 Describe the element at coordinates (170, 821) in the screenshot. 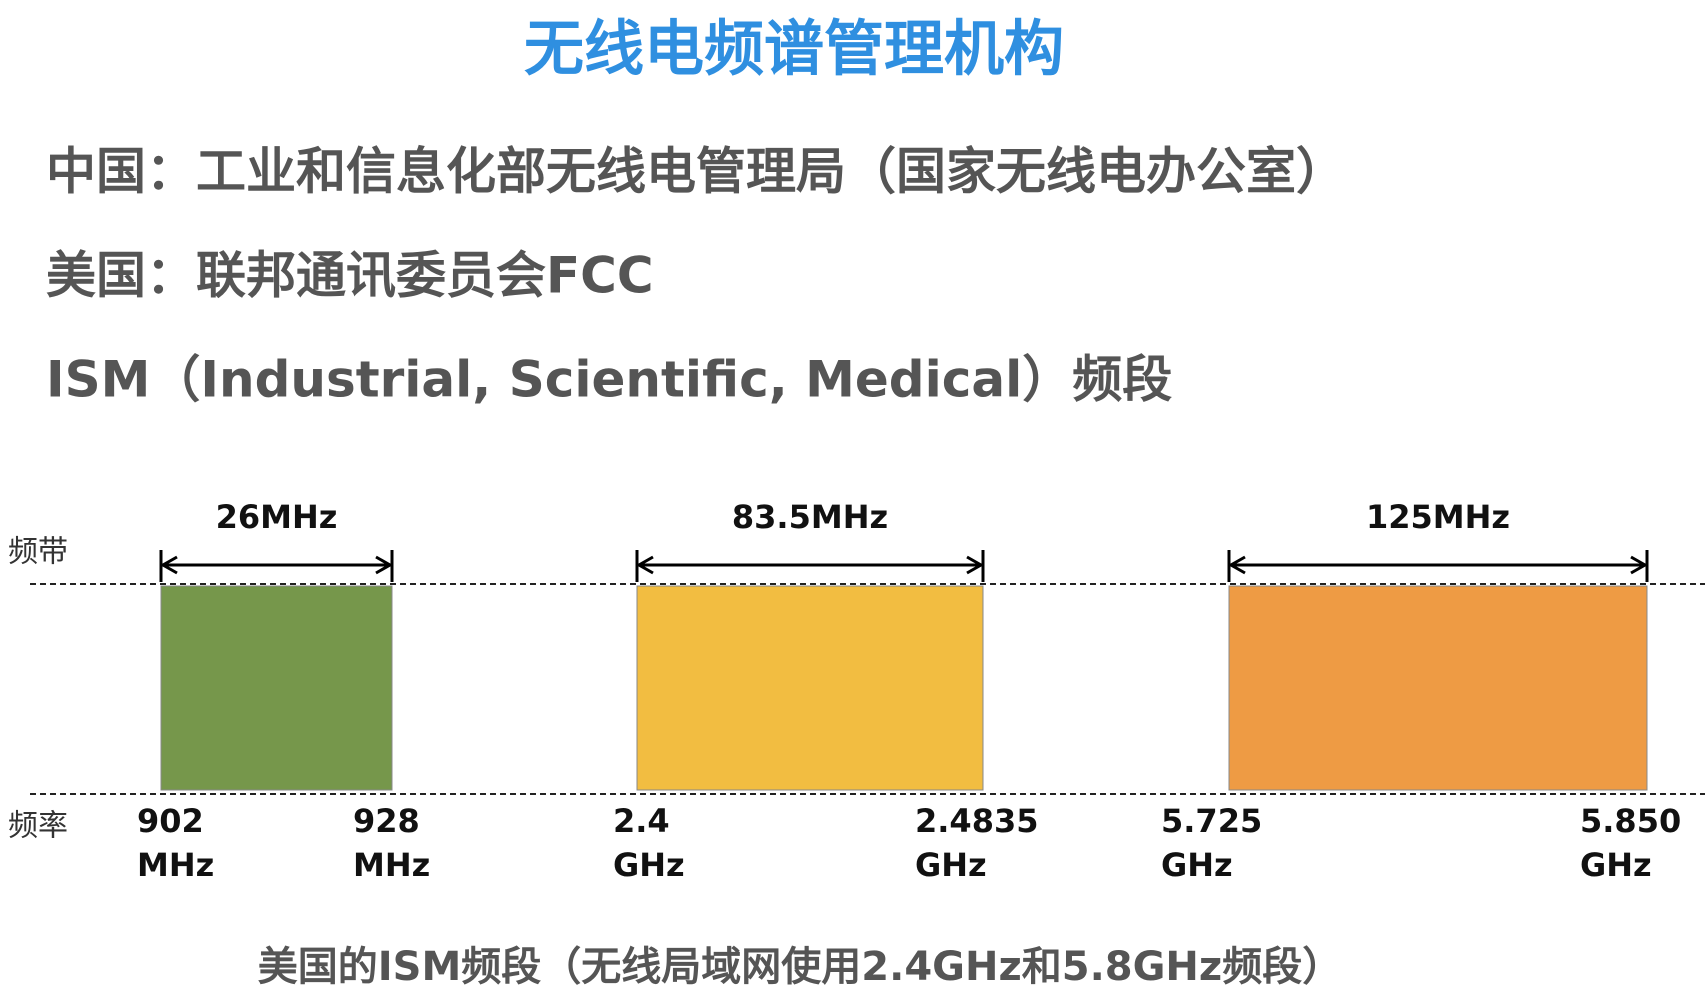

I see `frequency-value: 902` at that location.